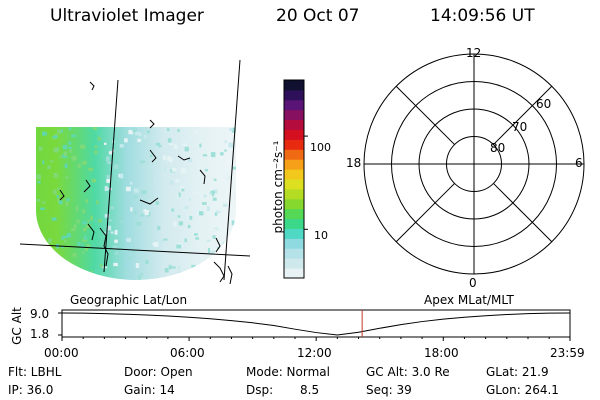 The width and height of the screenshot is (600, 400). Describe the element at coordinates (31, 390) in the screenshot. I see `status-ip: IP: 36.0` at that location.